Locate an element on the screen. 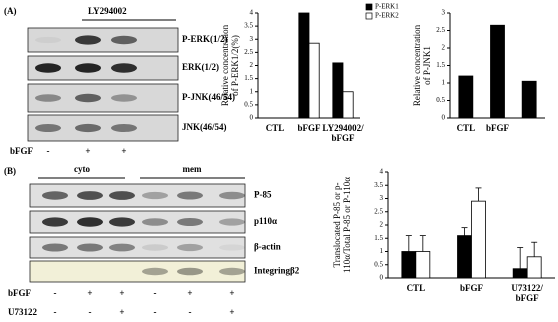  blot-label: p110α is located at coordinates (265, 221).